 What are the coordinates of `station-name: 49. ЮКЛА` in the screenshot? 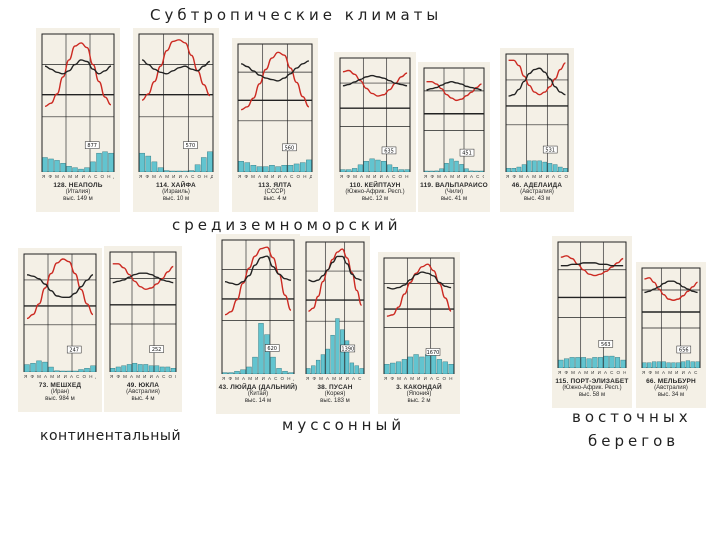 It's located at (143, 385).